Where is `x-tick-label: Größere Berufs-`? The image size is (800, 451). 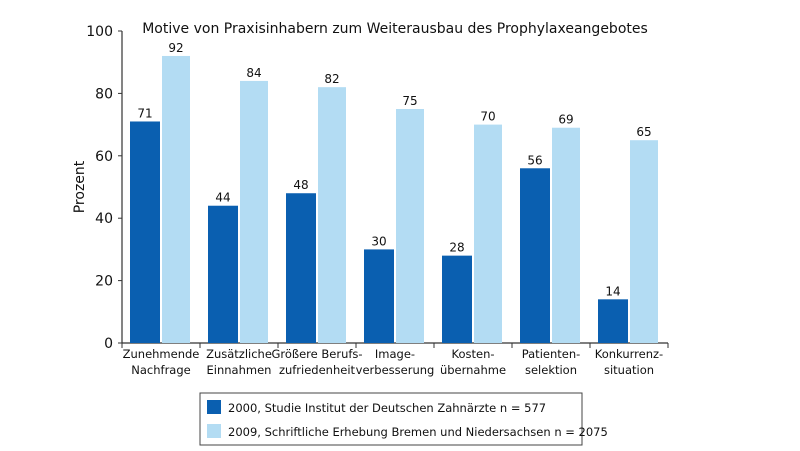 x-tick-label: Größere Berufs- is located at coordinates (316, 354).